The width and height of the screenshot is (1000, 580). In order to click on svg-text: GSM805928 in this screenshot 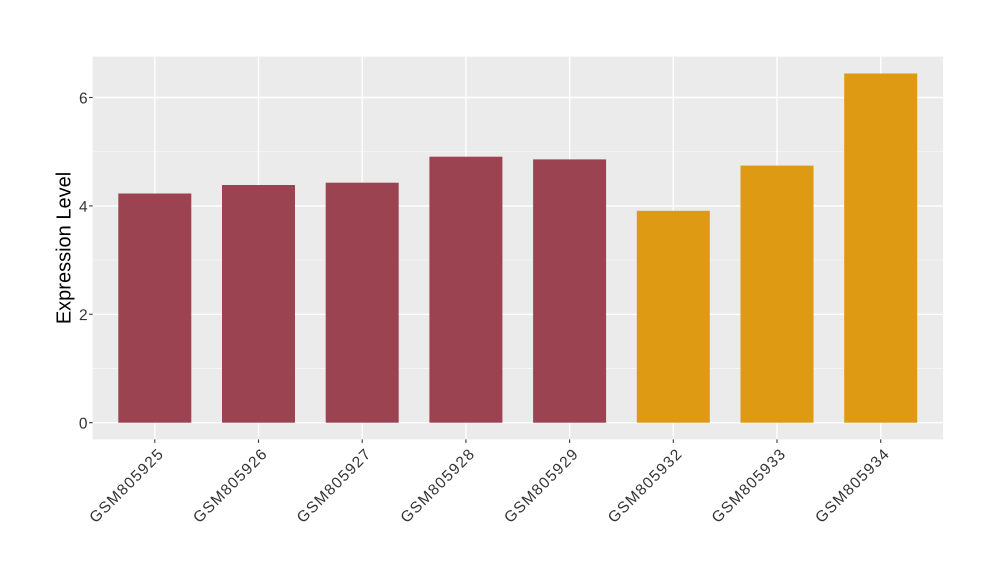, I will do `click(438, 485)`.